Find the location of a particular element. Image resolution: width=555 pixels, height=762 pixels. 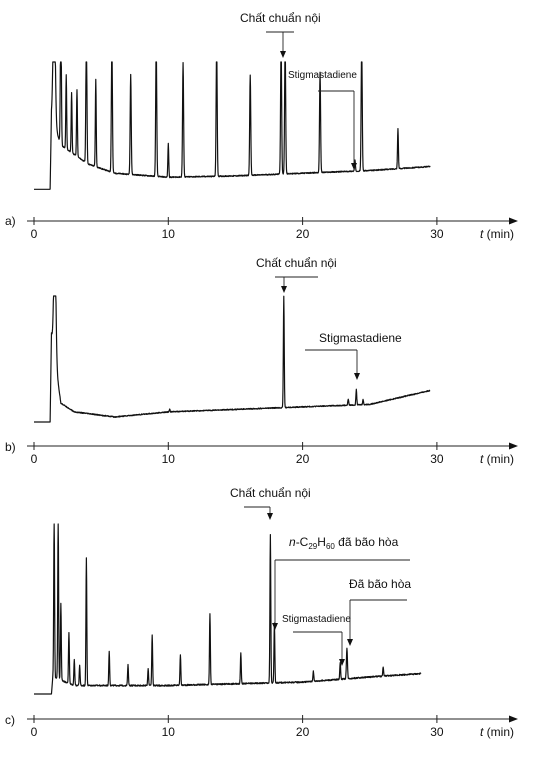

annotation-label: Đã bão hòa is located at coordinates (380, 584).